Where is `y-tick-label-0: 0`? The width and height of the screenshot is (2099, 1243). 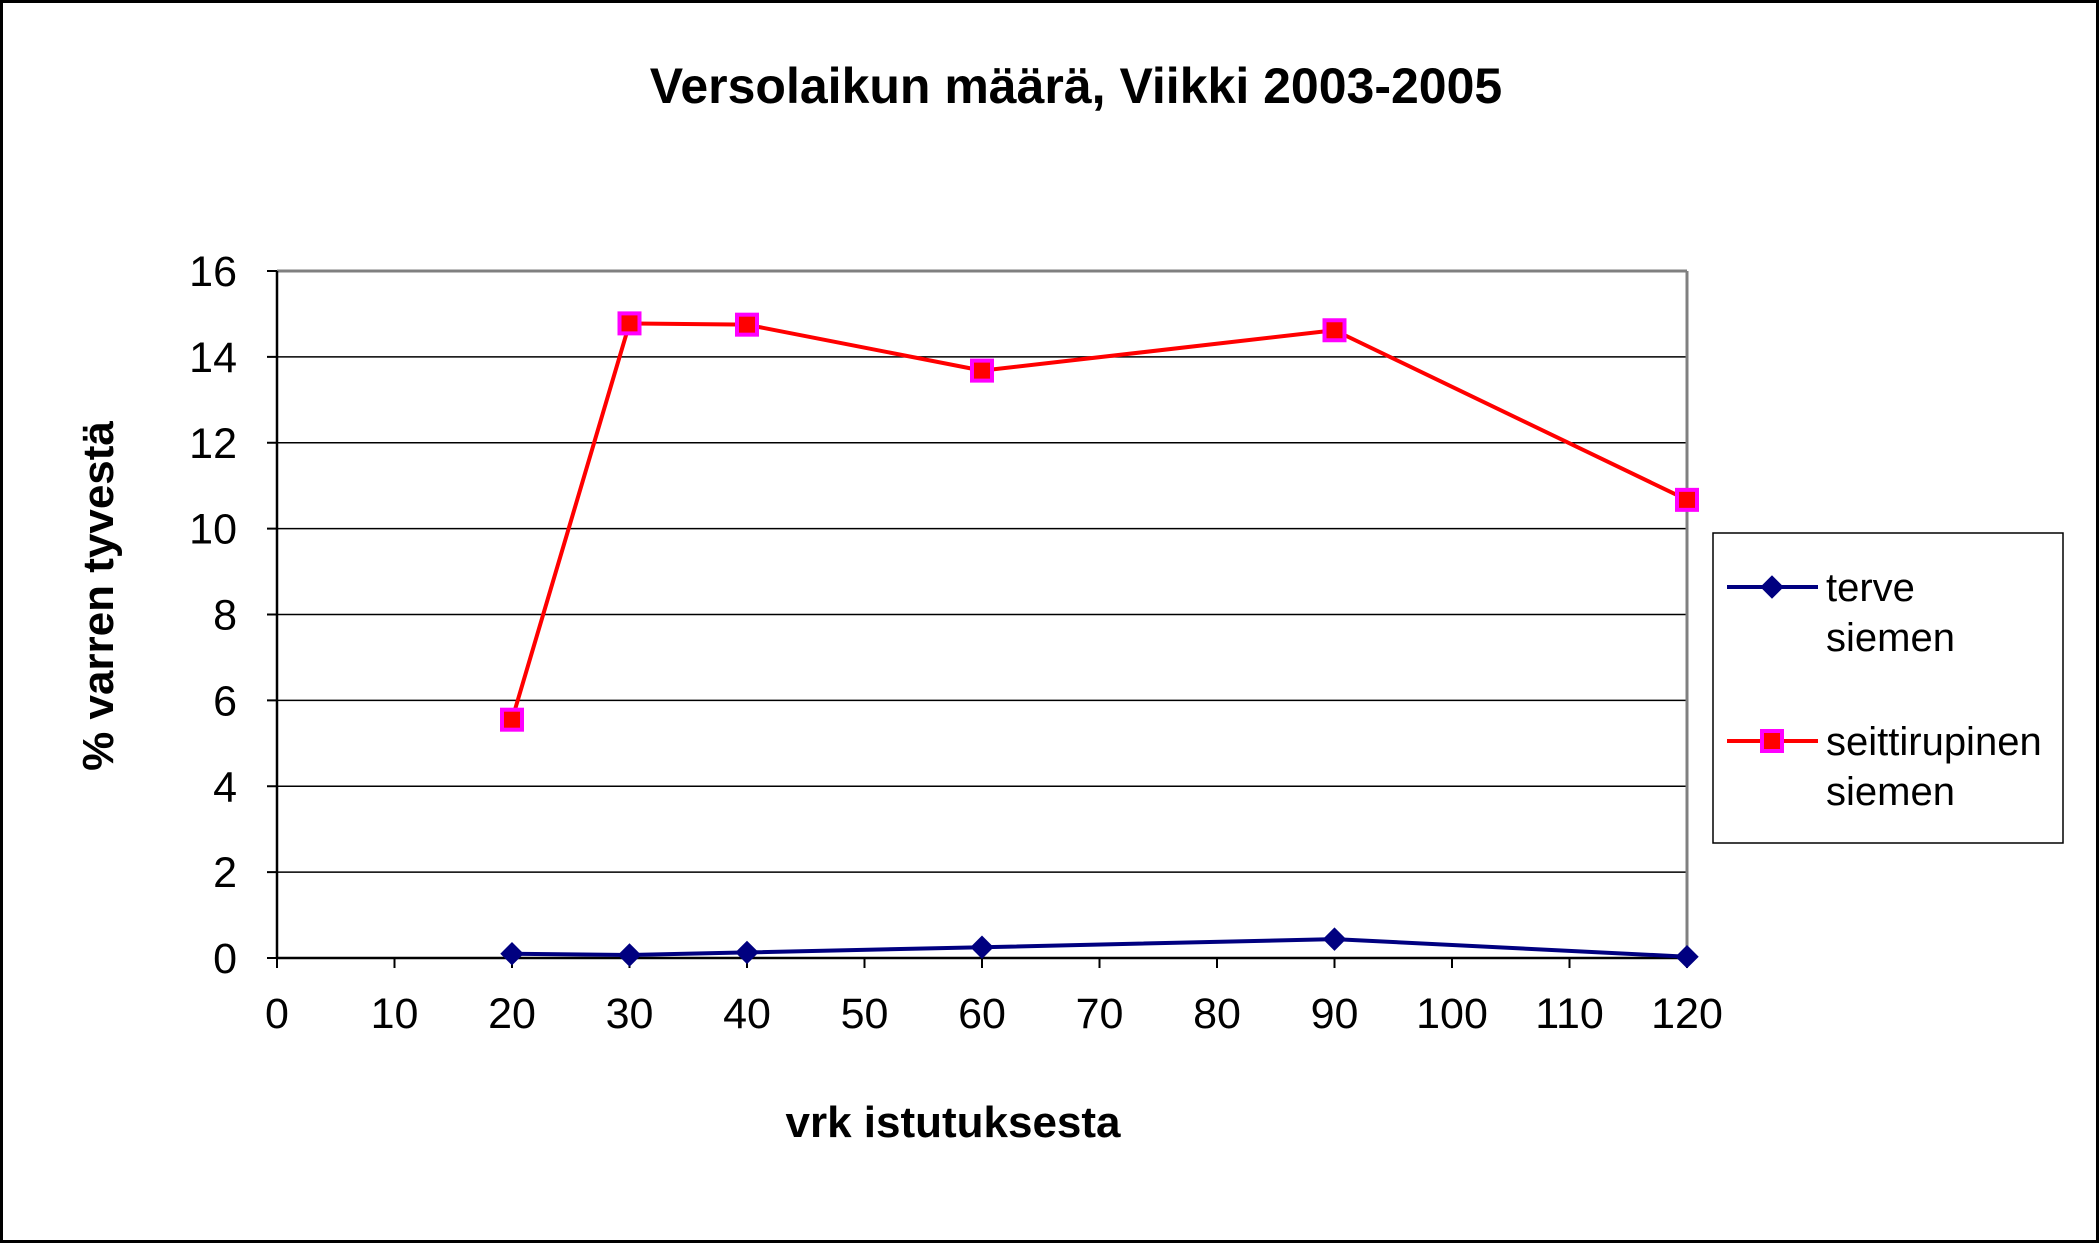
y-tick-label-0: 0 is located at coordinates (225, 959).